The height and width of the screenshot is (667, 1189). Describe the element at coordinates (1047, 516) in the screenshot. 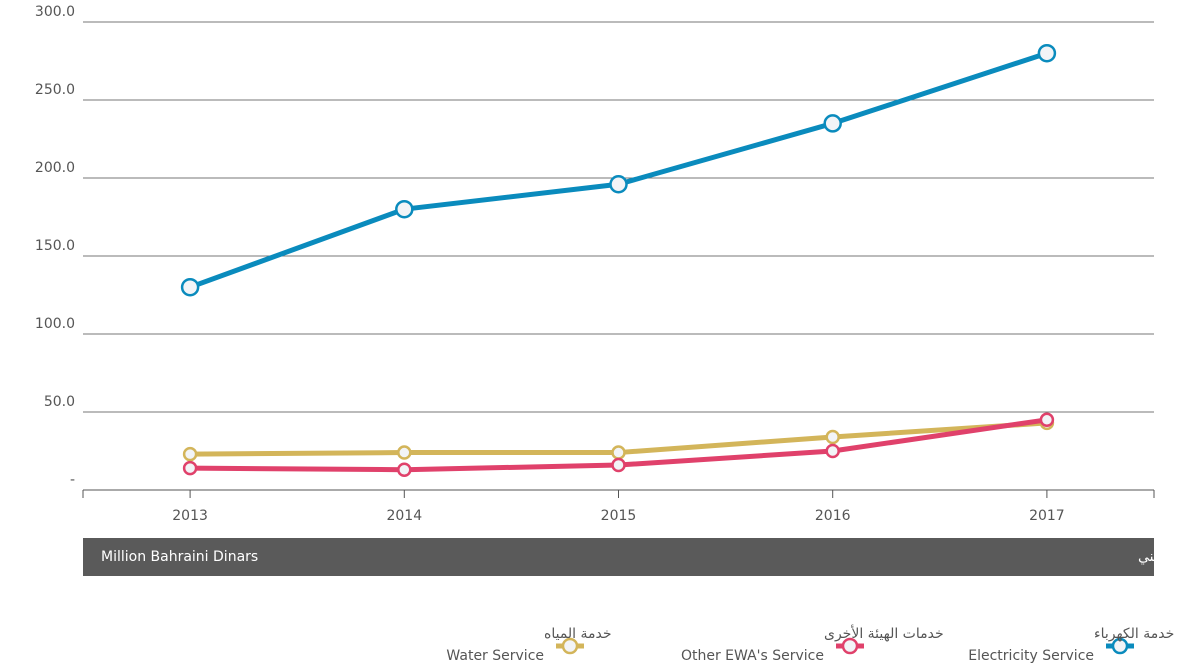

I see `x-tick-label: 2017` at that location.